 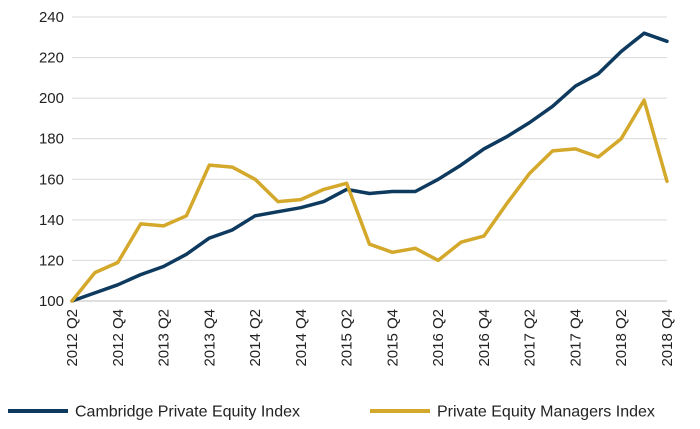 What do you see at coordinates (667, 338) in the screenshot?
I see `x-tick-label: 2018 Q4` at bounding box center [667, 338].